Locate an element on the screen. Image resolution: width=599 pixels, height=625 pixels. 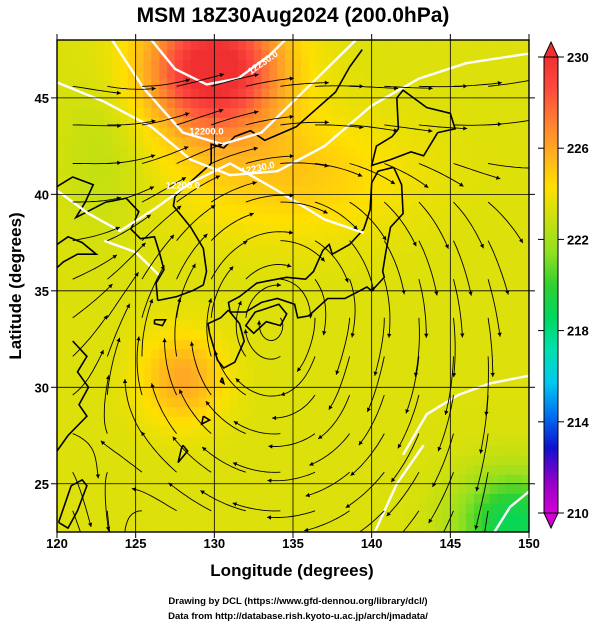
x-tick-label: 145 is located at coordinates (450, 543).